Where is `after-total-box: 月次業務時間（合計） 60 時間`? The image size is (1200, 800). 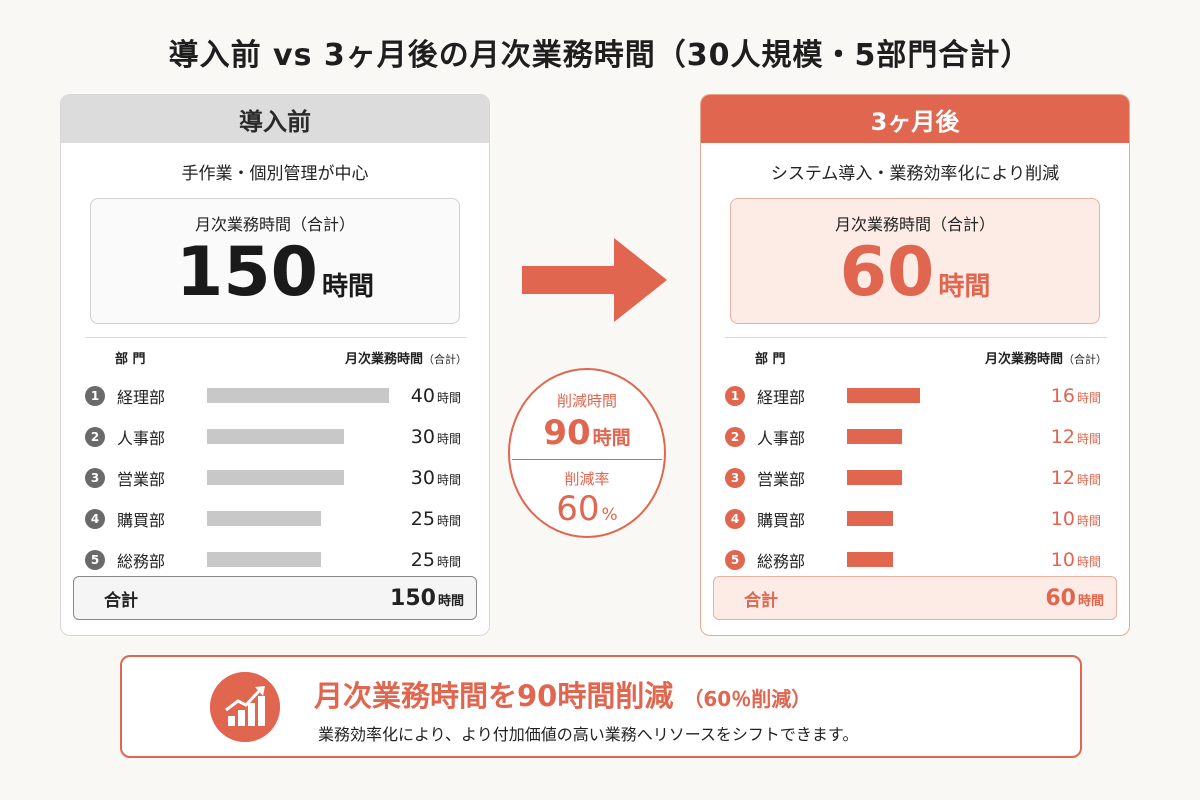 after-total-box: 月次業務時間（合計） 60 時間 is located at coordinates (915, 261).